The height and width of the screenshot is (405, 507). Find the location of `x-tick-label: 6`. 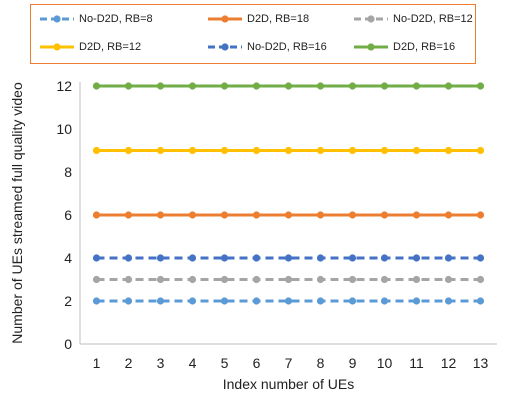

x-tick-label: 6 is located at coordinates (257, 363).